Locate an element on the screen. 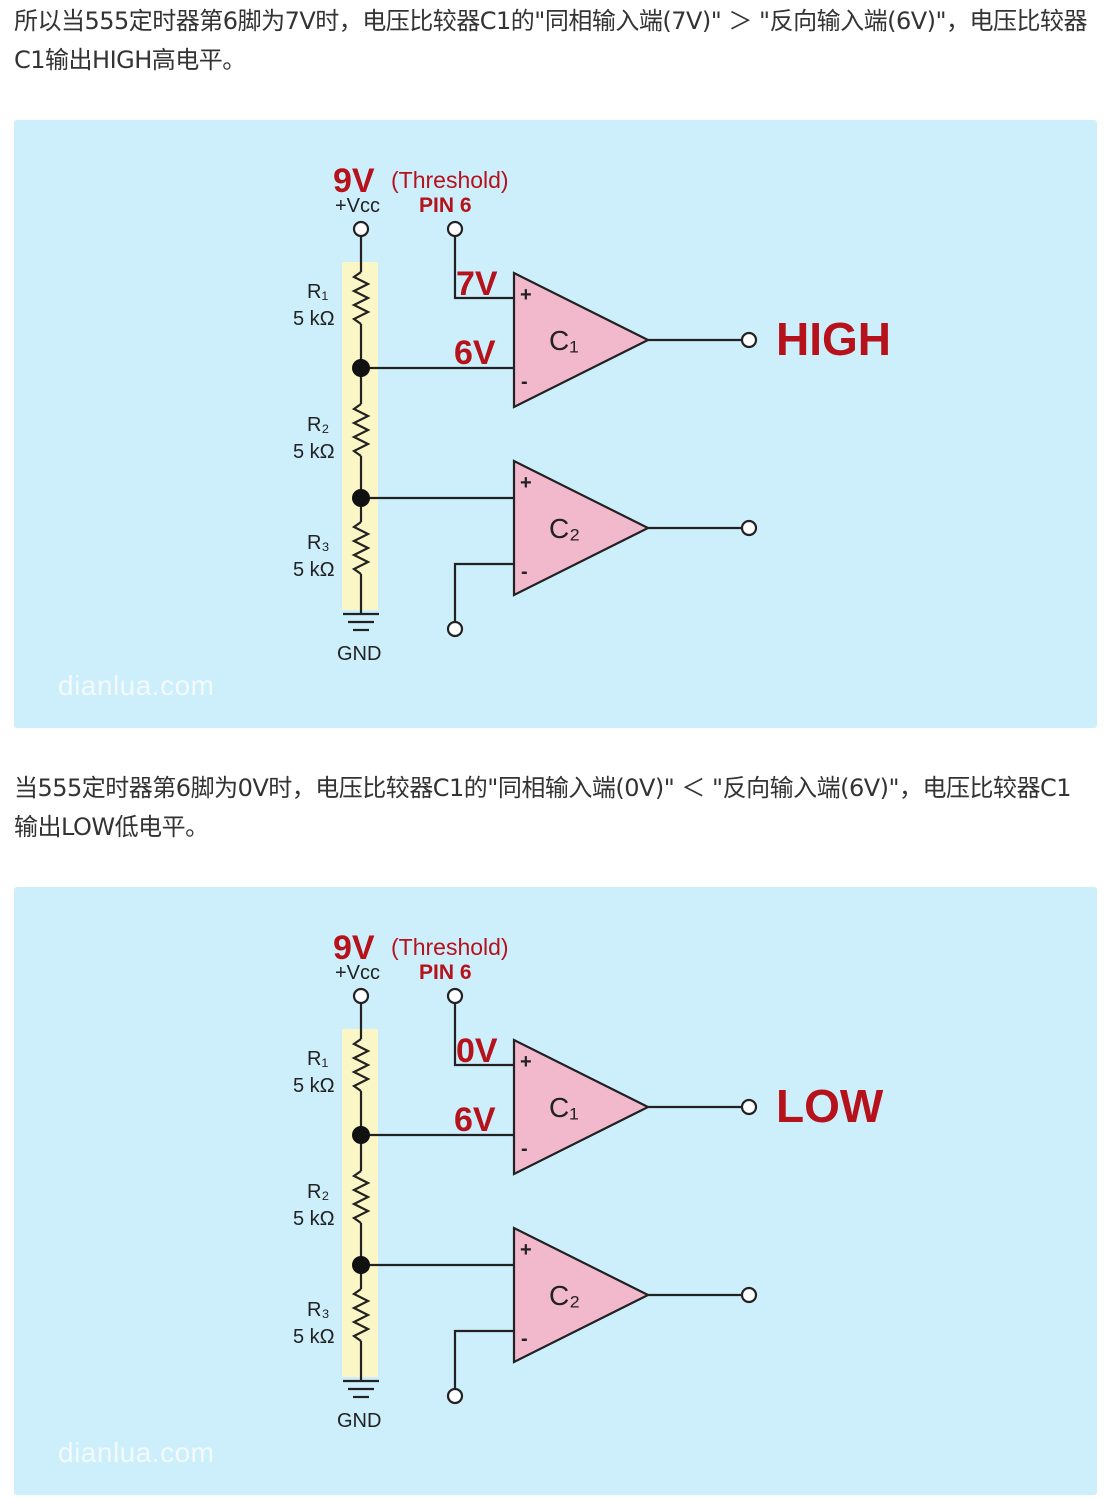 The height and width of the screenshot is (1512, 1108). pin-voltage-label: 7V is located at coordinates (477, 284).